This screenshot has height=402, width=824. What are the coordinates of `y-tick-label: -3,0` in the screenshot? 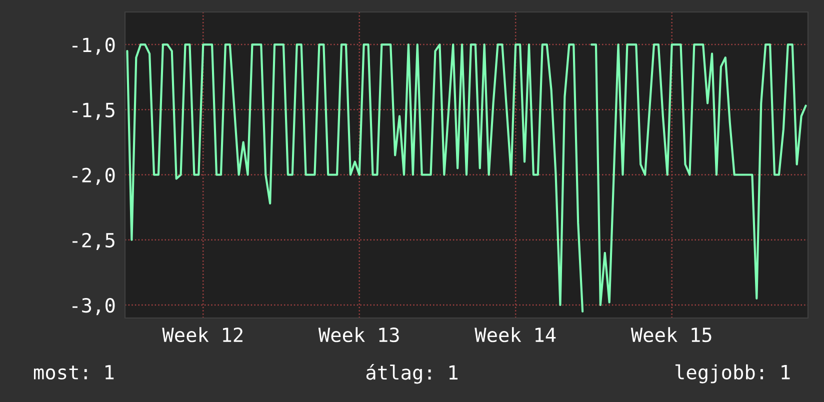 It's located at (93, 307).